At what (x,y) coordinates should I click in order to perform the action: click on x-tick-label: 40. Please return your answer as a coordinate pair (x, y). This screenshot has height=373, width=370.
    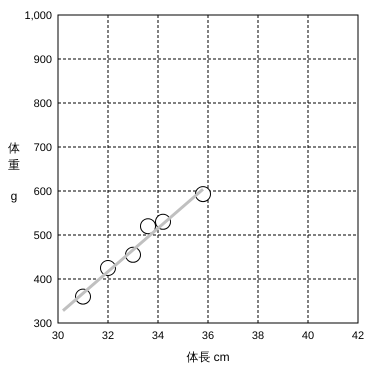
    Looking at the image, I should click on (308, 336).